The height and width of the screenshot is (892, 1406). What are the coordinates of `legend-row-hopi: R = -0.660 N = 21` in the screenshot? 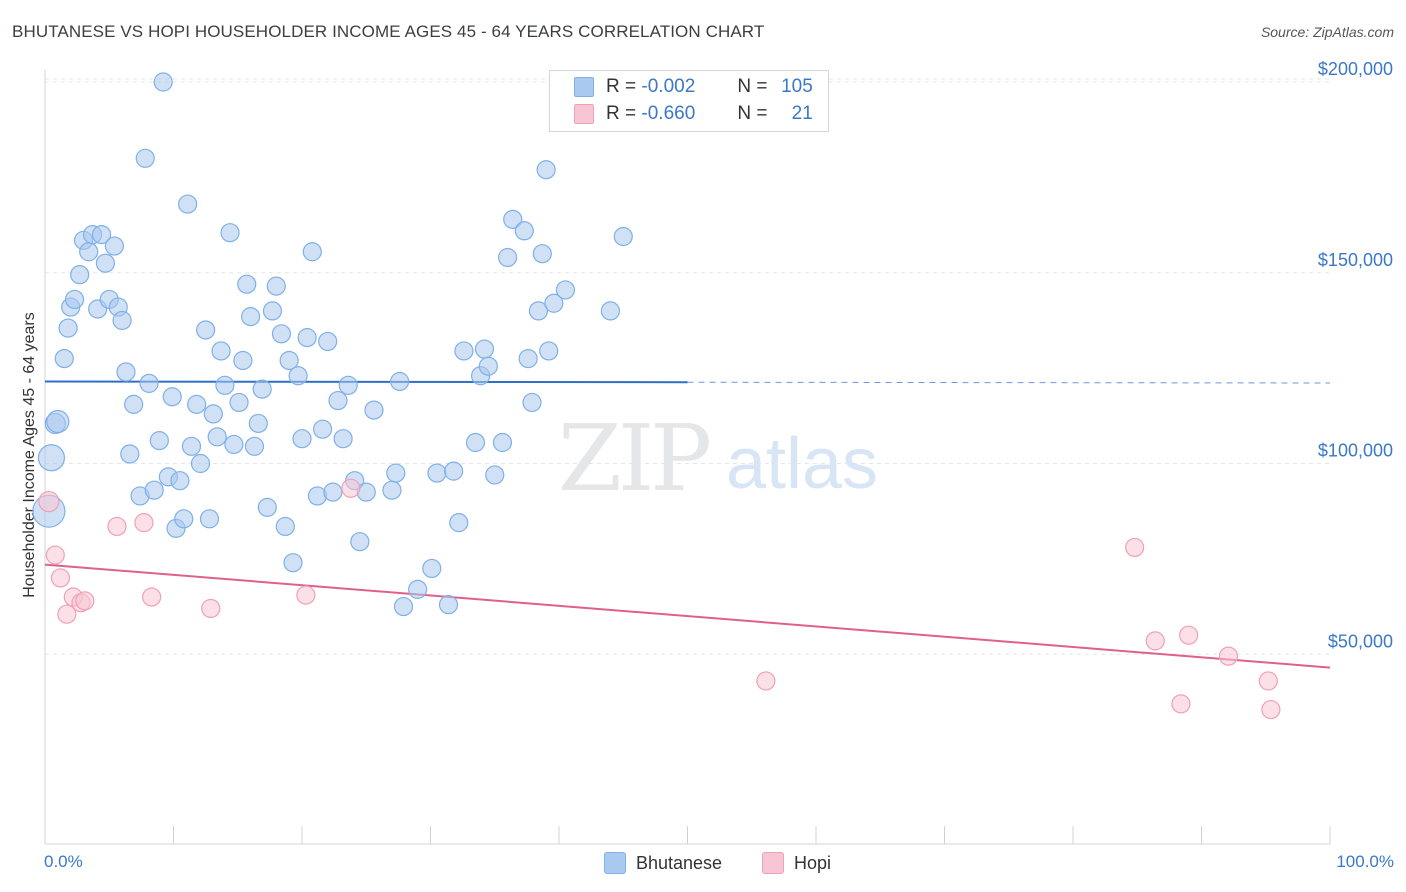 It's located at (693, 114).